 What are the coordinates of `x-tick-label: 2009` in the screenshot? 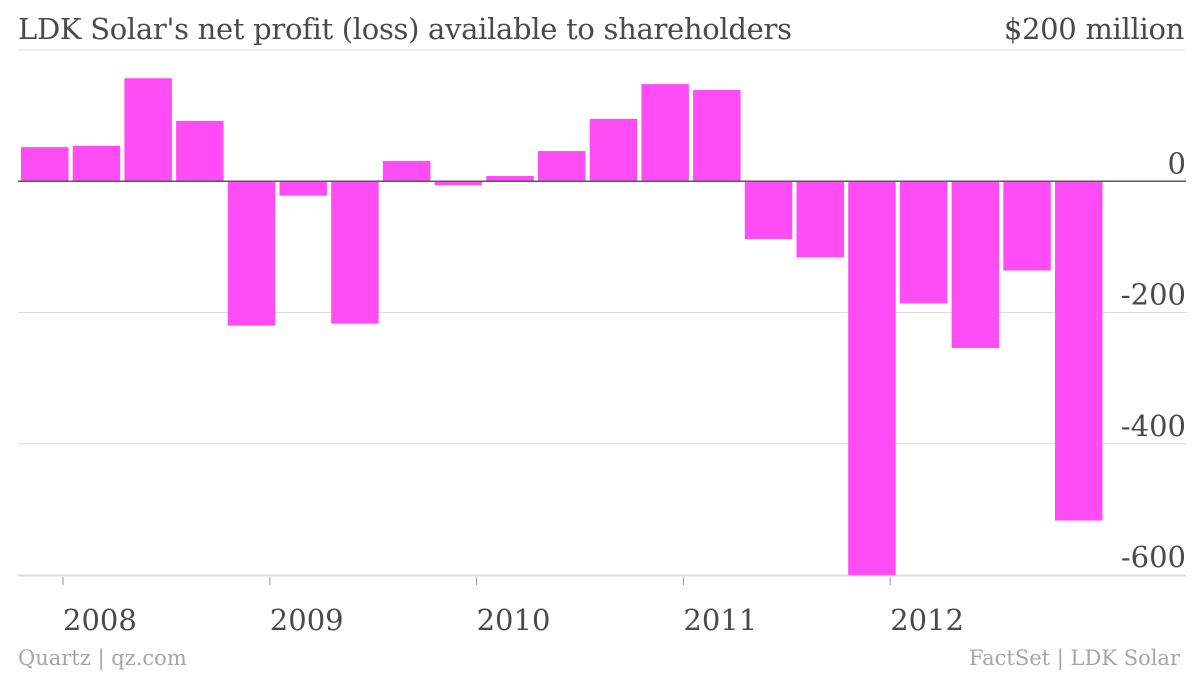 It's located at (307, 620).